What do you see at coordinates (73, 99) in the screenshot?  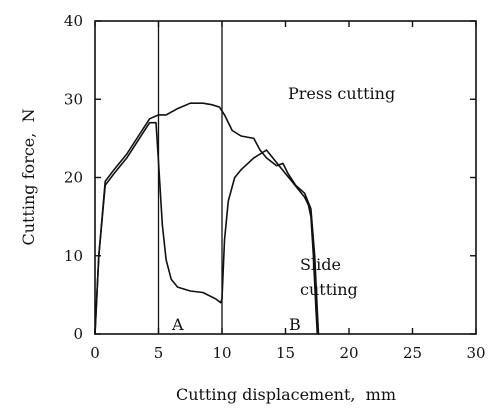 I see `y-tick-label: 30` at bounding box center [73, 99].